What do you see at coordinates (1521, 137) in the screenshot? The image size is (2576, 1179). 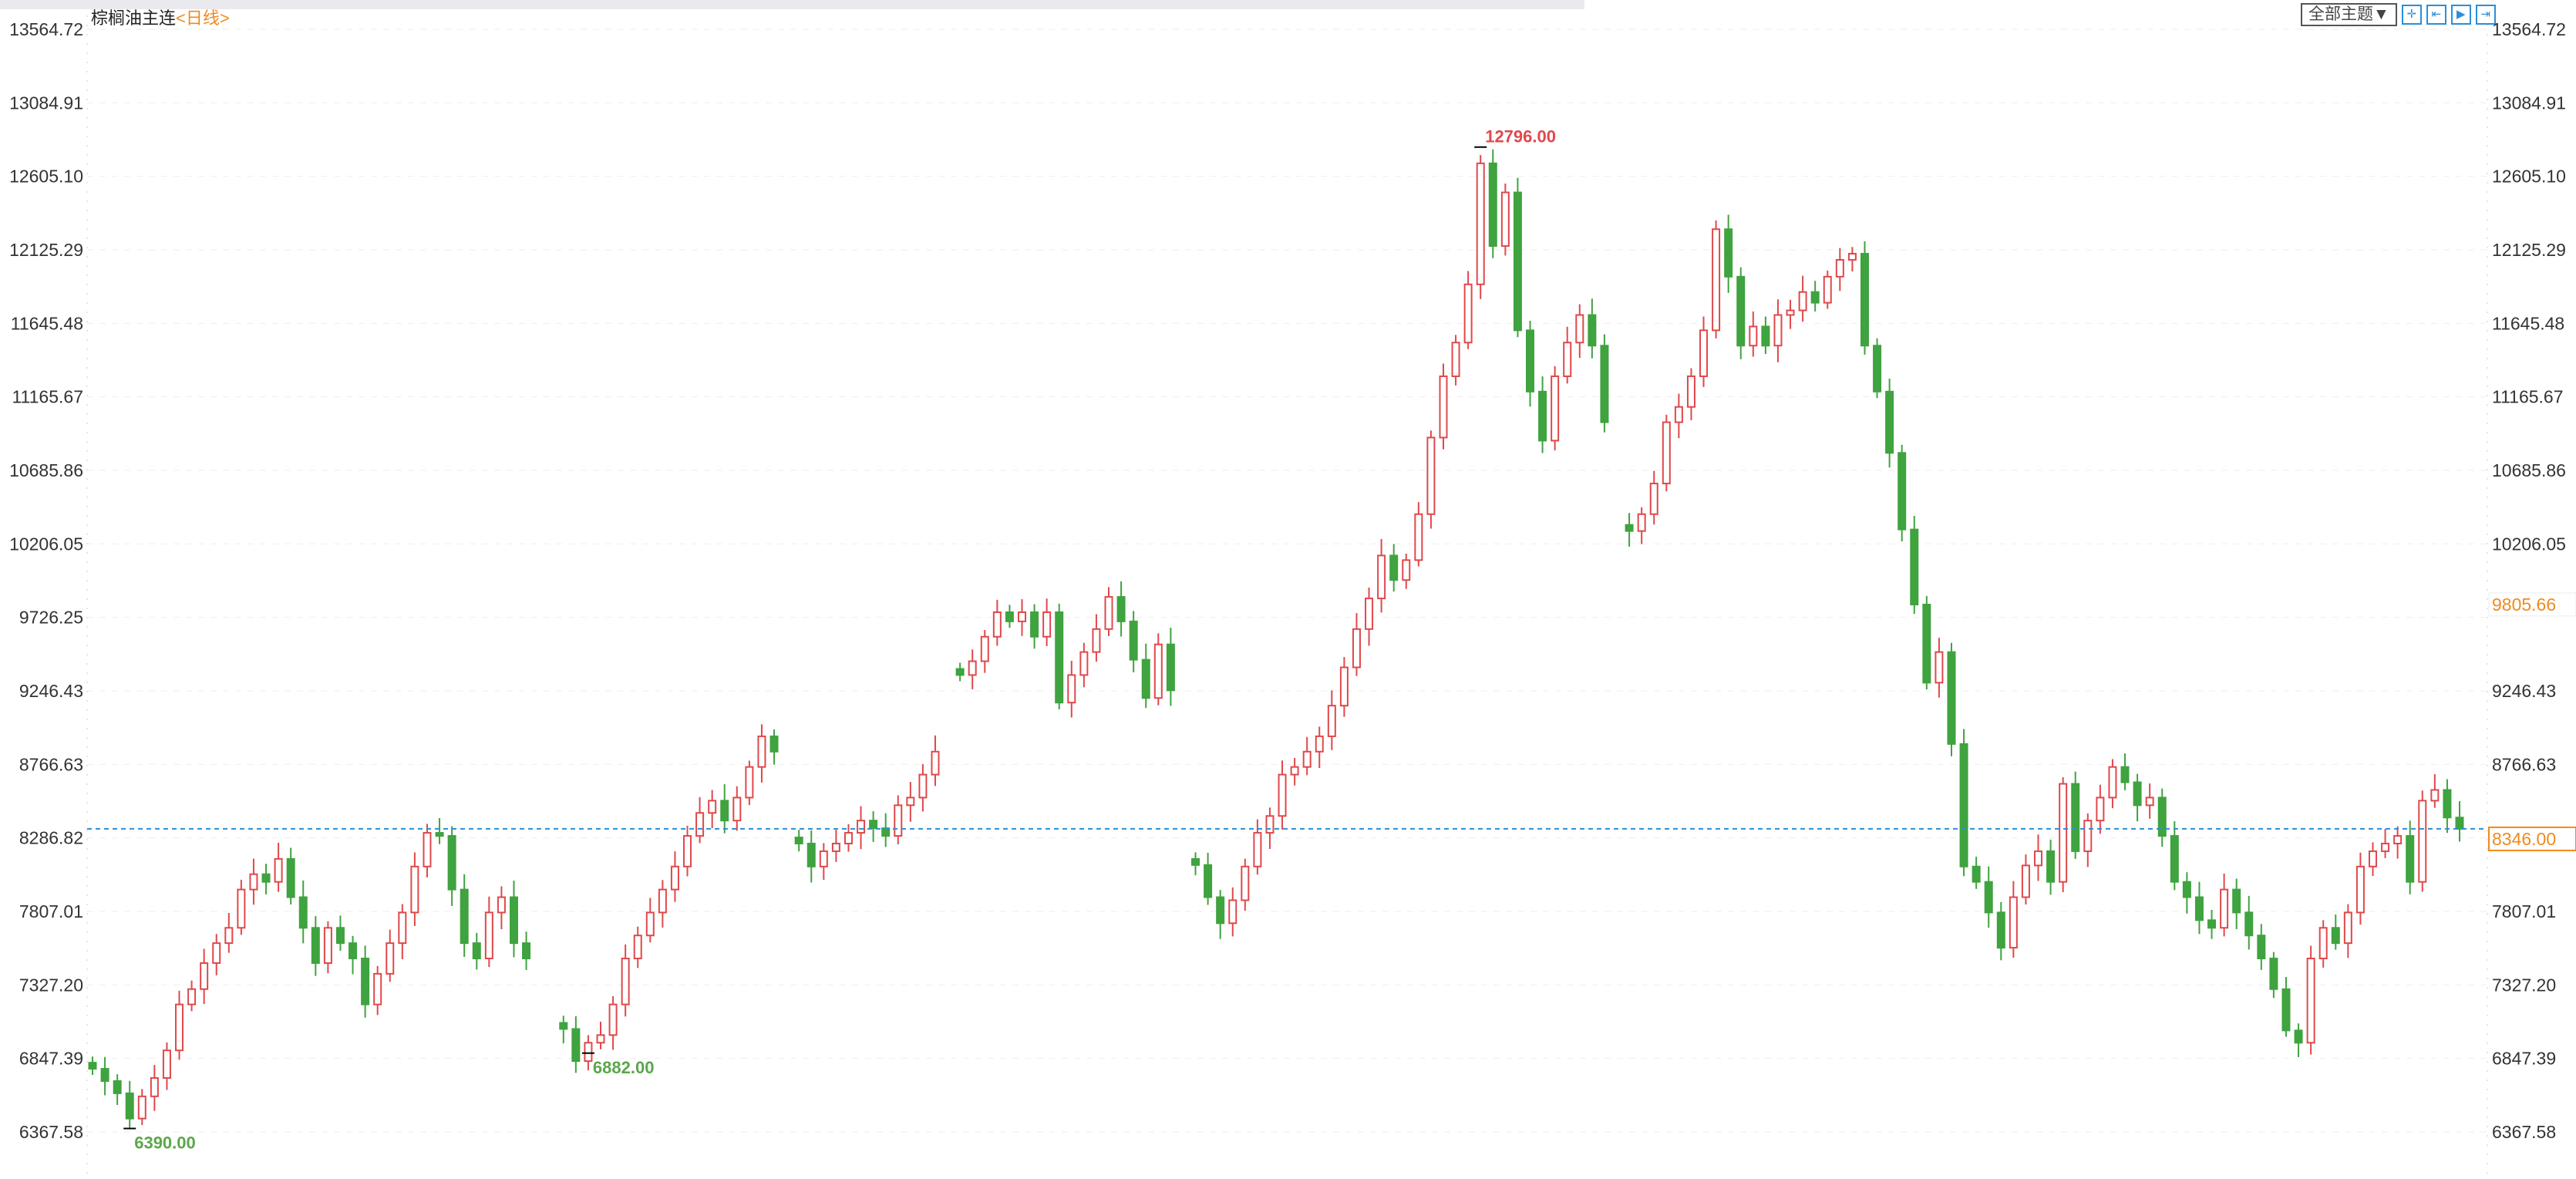 I see `high-marker: 12796.00` at bounding box center [1521, 137].